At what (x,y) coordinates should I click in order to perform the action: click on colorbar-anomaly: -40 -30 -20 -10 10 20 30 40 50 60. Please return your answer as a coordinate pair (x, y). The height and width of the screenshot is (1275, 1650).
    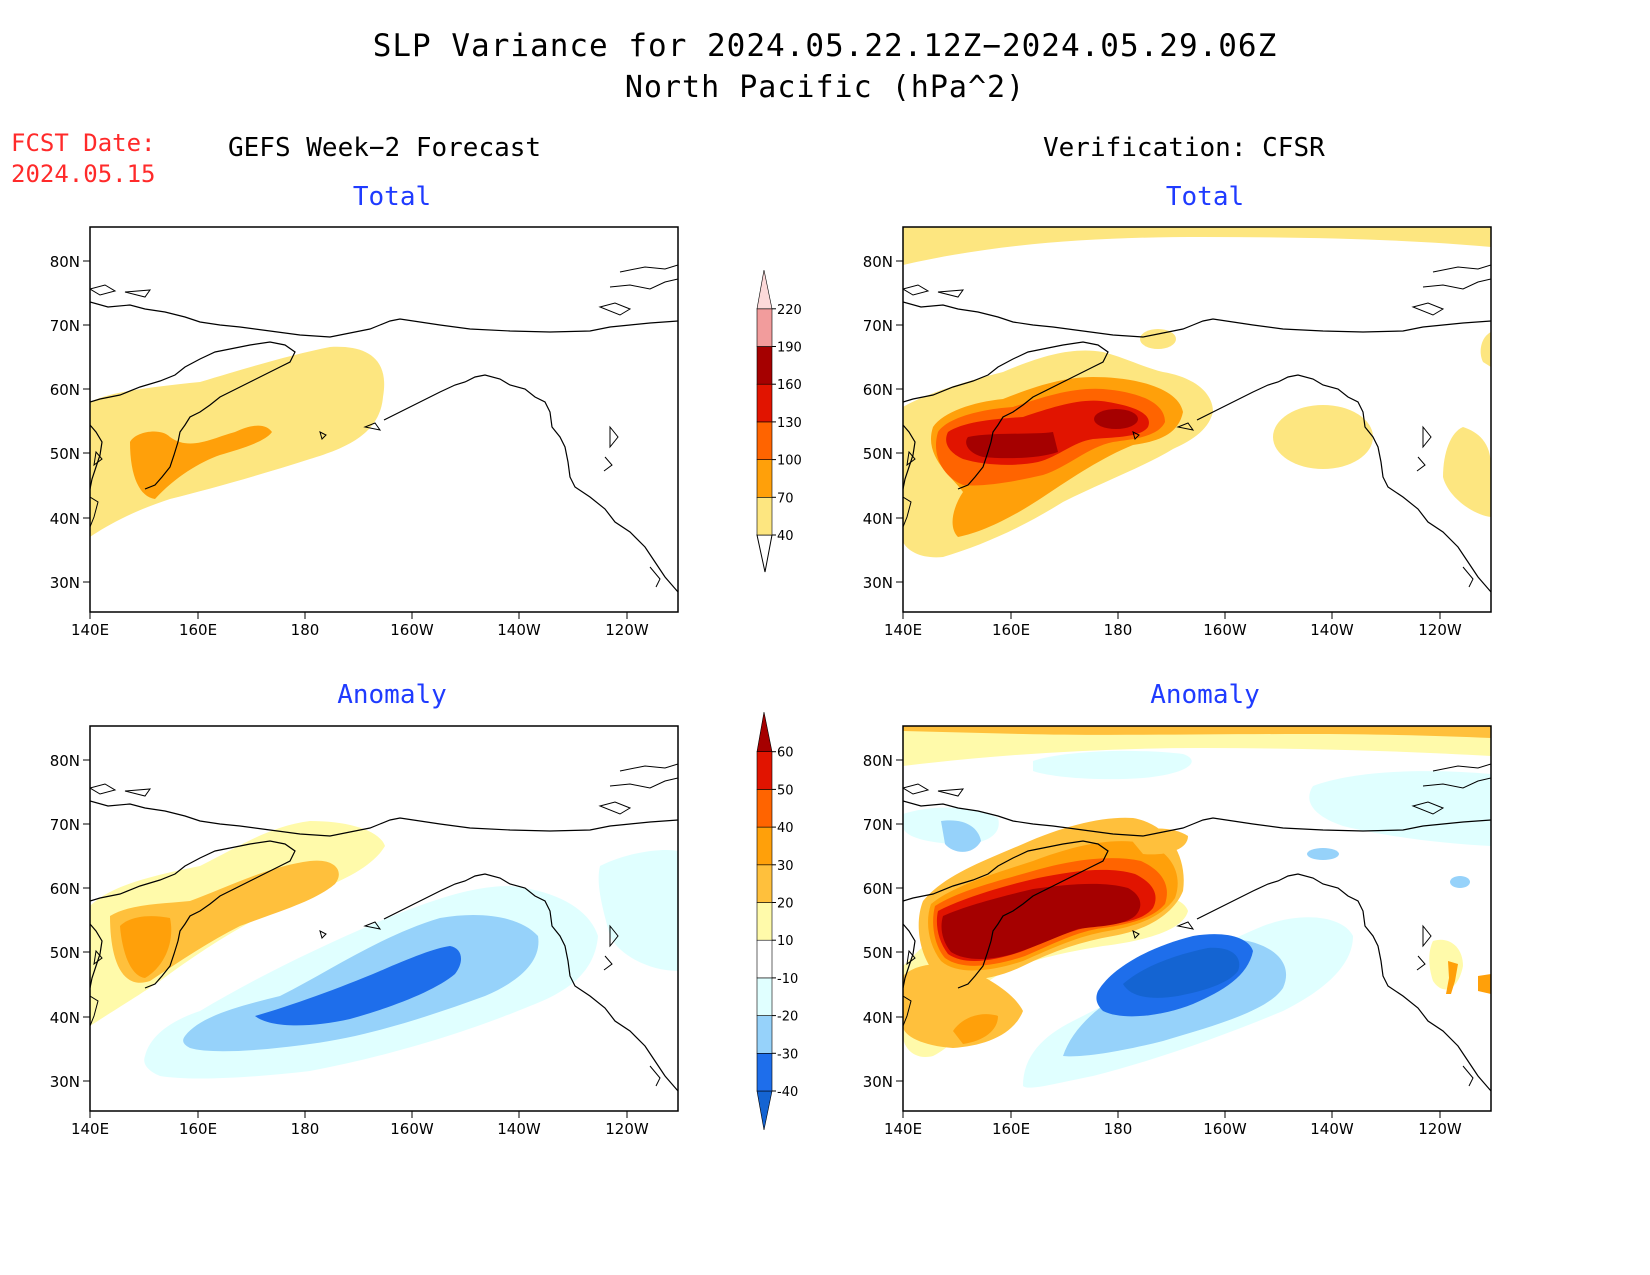
    Looking at the image, I should click on (777, 921).